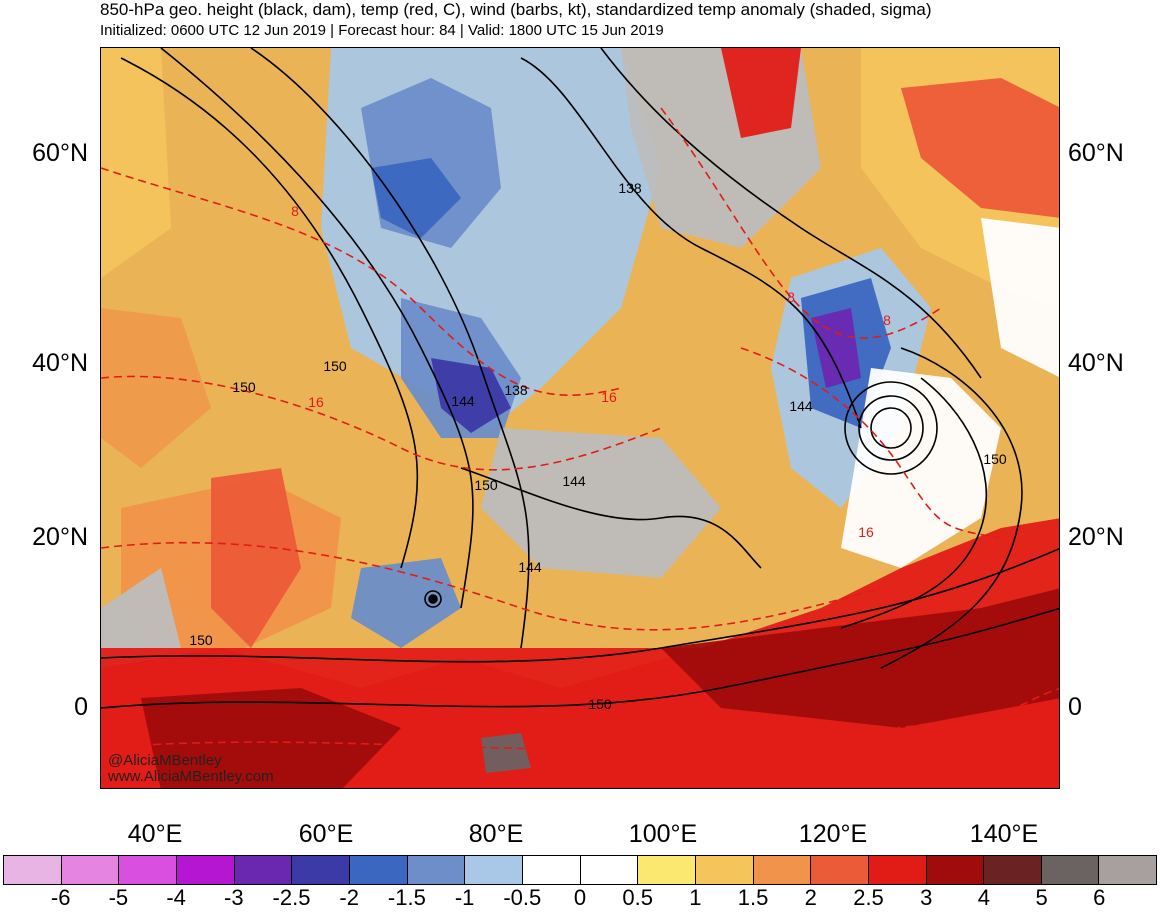 The image size is (1160, 913). What do you see at coordinates (580, 897) in the screenshot?
I see `colorbar-label: 0` at bounding box center [580, 897].